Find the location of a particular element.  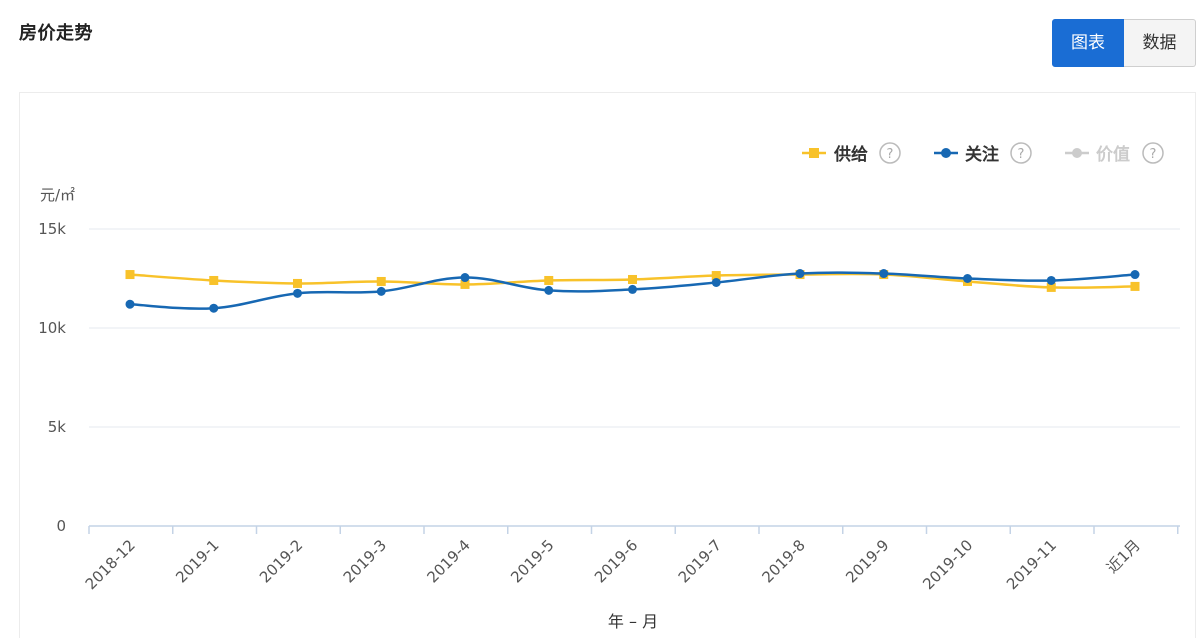

y-axis: 0 5k 10k 15k is located at coordinates (52, 377).